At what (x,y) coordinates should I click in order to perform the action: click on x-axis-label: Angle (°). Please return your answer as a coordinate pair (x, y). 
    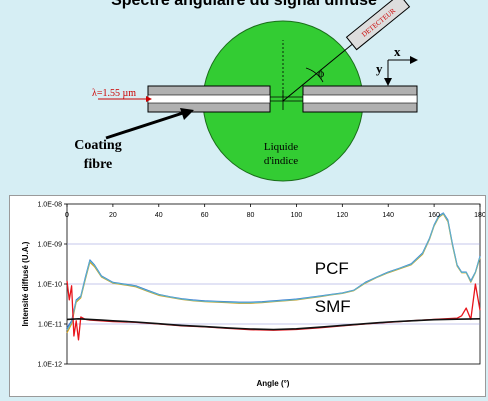
    Looking at the image, I should click on (273, 383).